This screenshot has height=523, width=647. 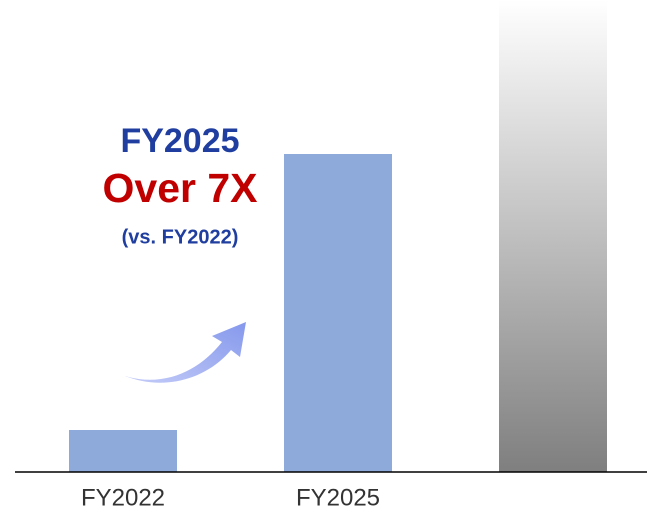 I want to click on x-tick-label: FY2022, so click(x=123, y=497).